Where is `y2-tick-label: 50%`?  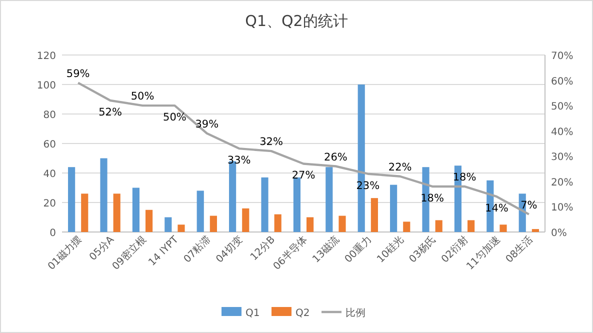
y2-tick-label: 50% is located at coordinates (562, 107).